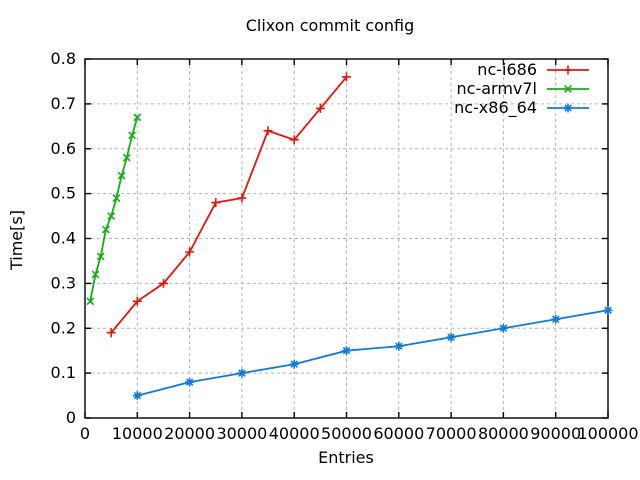 This screenshot has height=480, width=640. Describe the element at coordinates (555, 433) in the screenshot. I see `svg-text: 90000` at that location.